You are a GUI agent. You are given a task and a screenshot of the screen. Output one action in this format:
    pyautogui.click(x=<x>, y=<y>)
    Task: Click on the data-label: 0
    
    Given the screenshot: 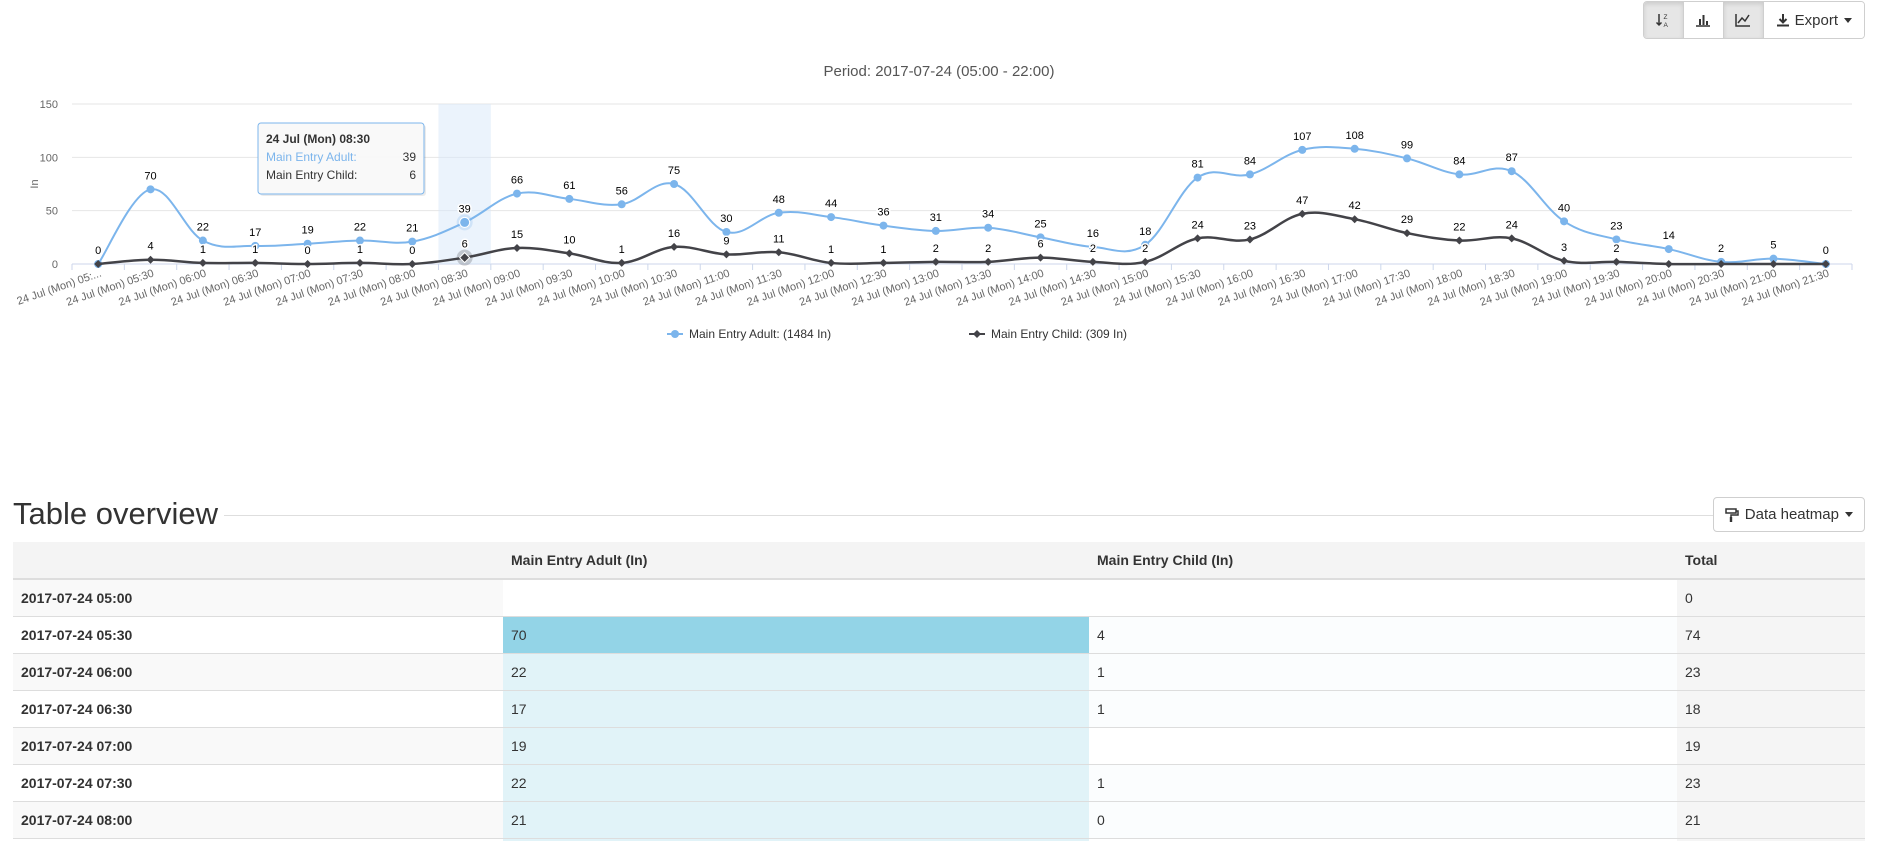 What is the action you would take?
    pyautogui.click(x=1826, y=251)
    